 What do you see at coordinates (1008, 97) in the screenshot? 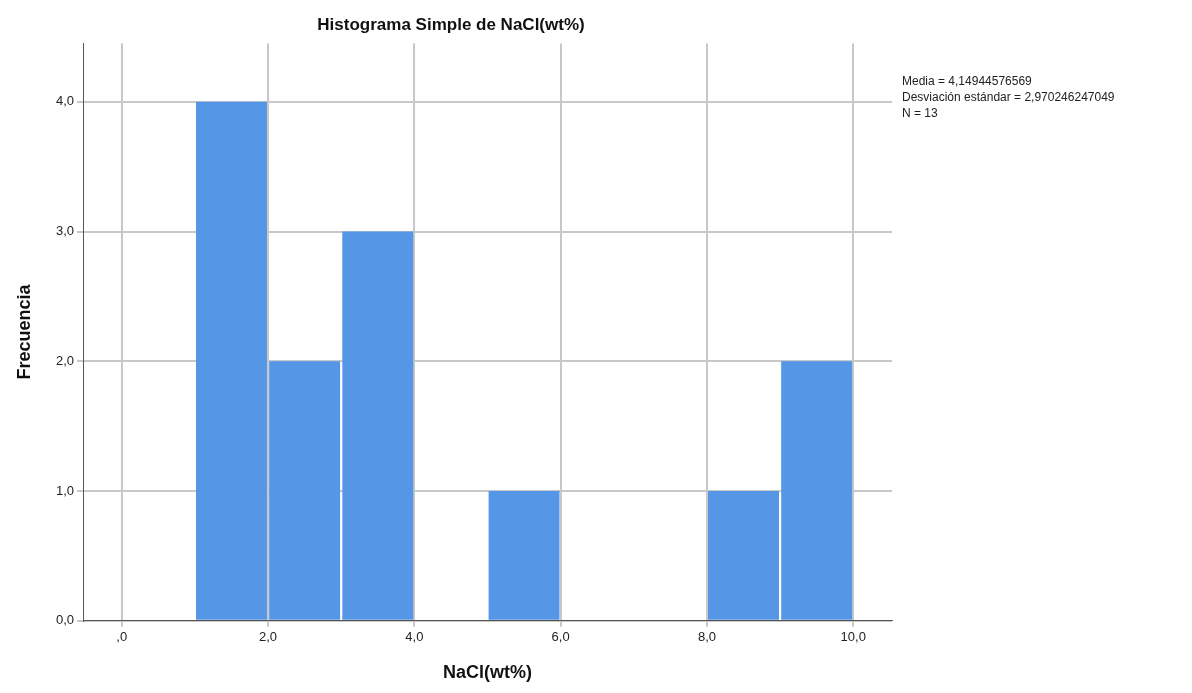
I see `text: Desviación estándar = 2,970246247049` at bounding box center [1008, 97].